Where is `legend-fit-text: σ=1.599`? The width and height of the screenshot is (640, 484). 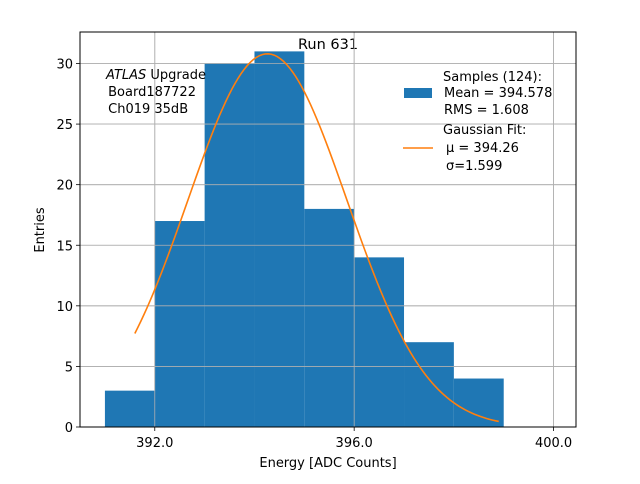
legend-fit-text: σ=1.599 is located at coordinates (474, 166).